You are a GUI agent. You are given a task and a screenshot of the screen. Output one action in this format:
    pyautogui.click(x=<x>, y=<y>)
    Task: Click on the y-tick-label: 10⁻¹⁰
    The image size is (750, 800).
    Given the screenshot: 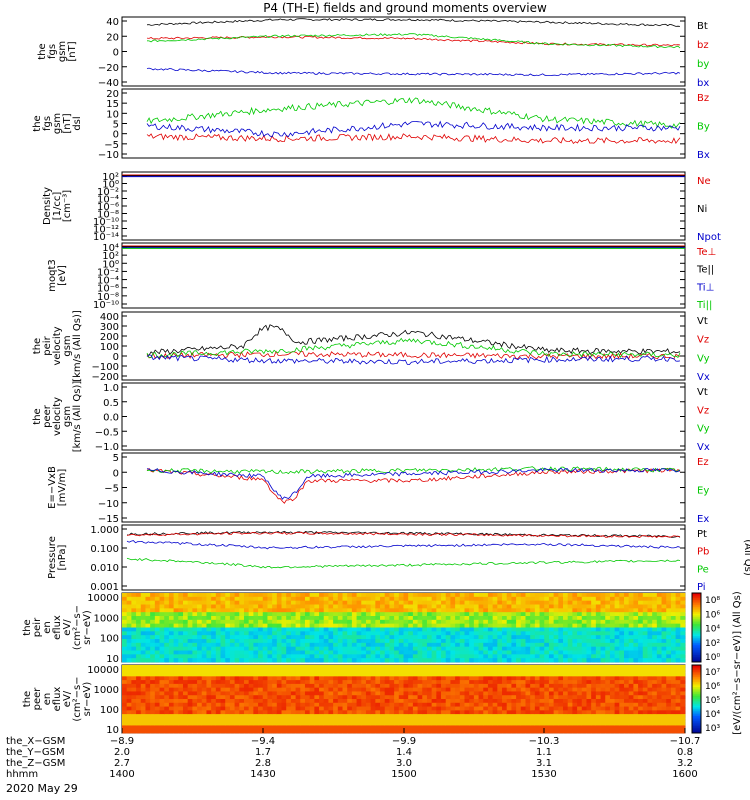 What is the action you would take?
    pyautogui.click(x=106, y=305)
    